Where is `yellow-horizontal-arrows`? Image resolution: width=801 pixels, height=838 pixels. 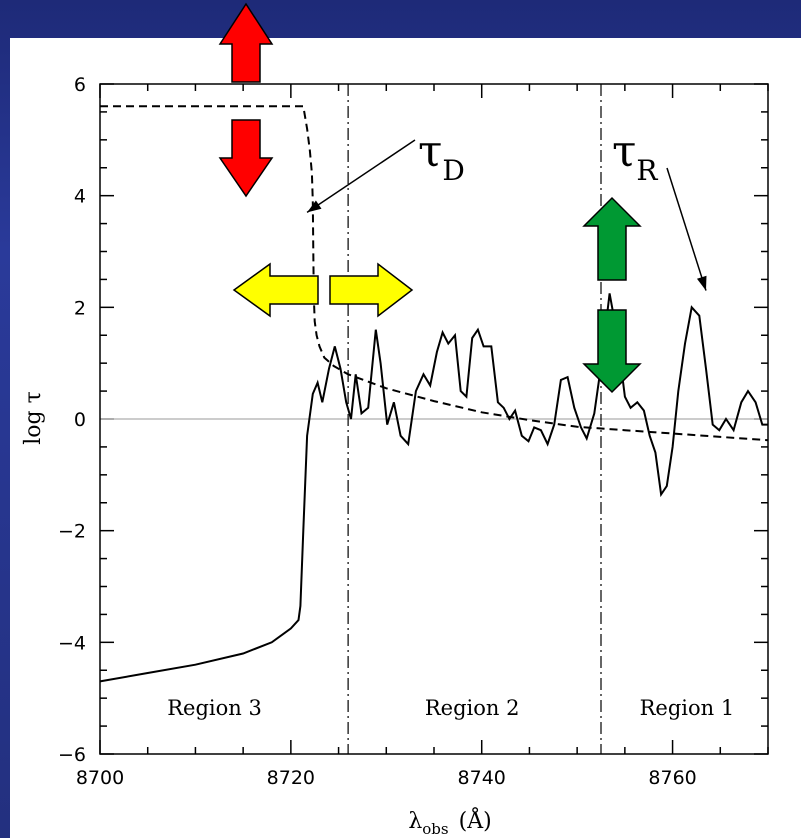 yellow-horizontal-arrows is located at coordinates (323, 290).